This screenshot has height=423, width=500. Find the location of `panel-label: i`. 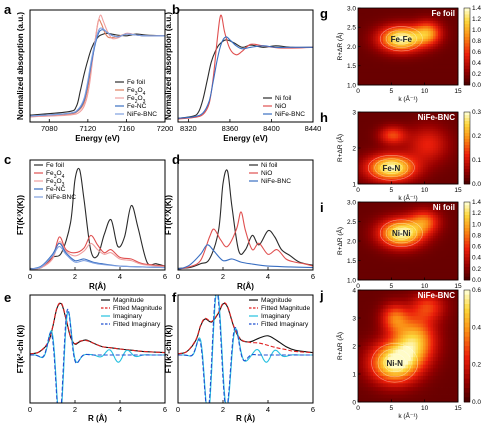

panel-label: i is located at coordinates (322, 207).